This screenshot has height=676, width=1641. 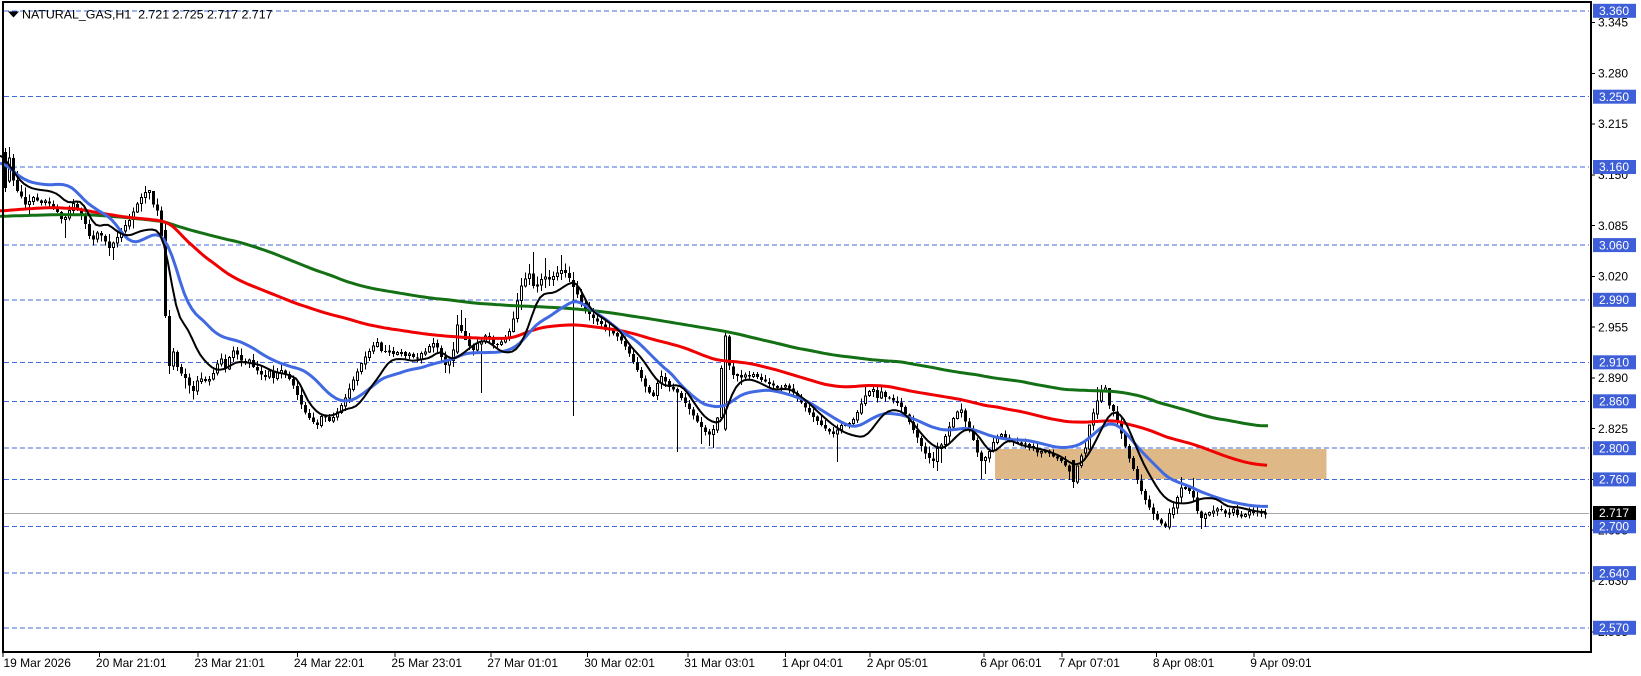 I want to click on svg-text: 31 Mar 03:01, so click(x=719, y=663).